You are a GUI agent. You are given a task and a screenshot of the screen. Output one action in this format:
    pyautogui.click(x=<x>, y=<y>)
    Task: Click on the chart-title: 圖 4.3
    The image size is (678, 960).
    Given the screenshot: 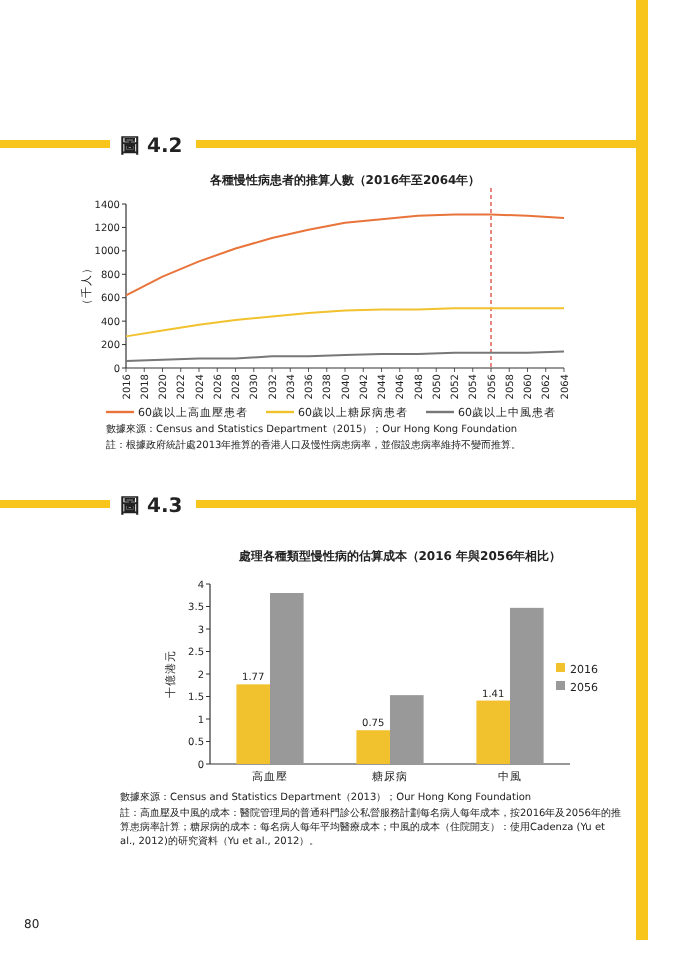 What is the action you would take?
    pyautogui.click(x=151, y=507)
    